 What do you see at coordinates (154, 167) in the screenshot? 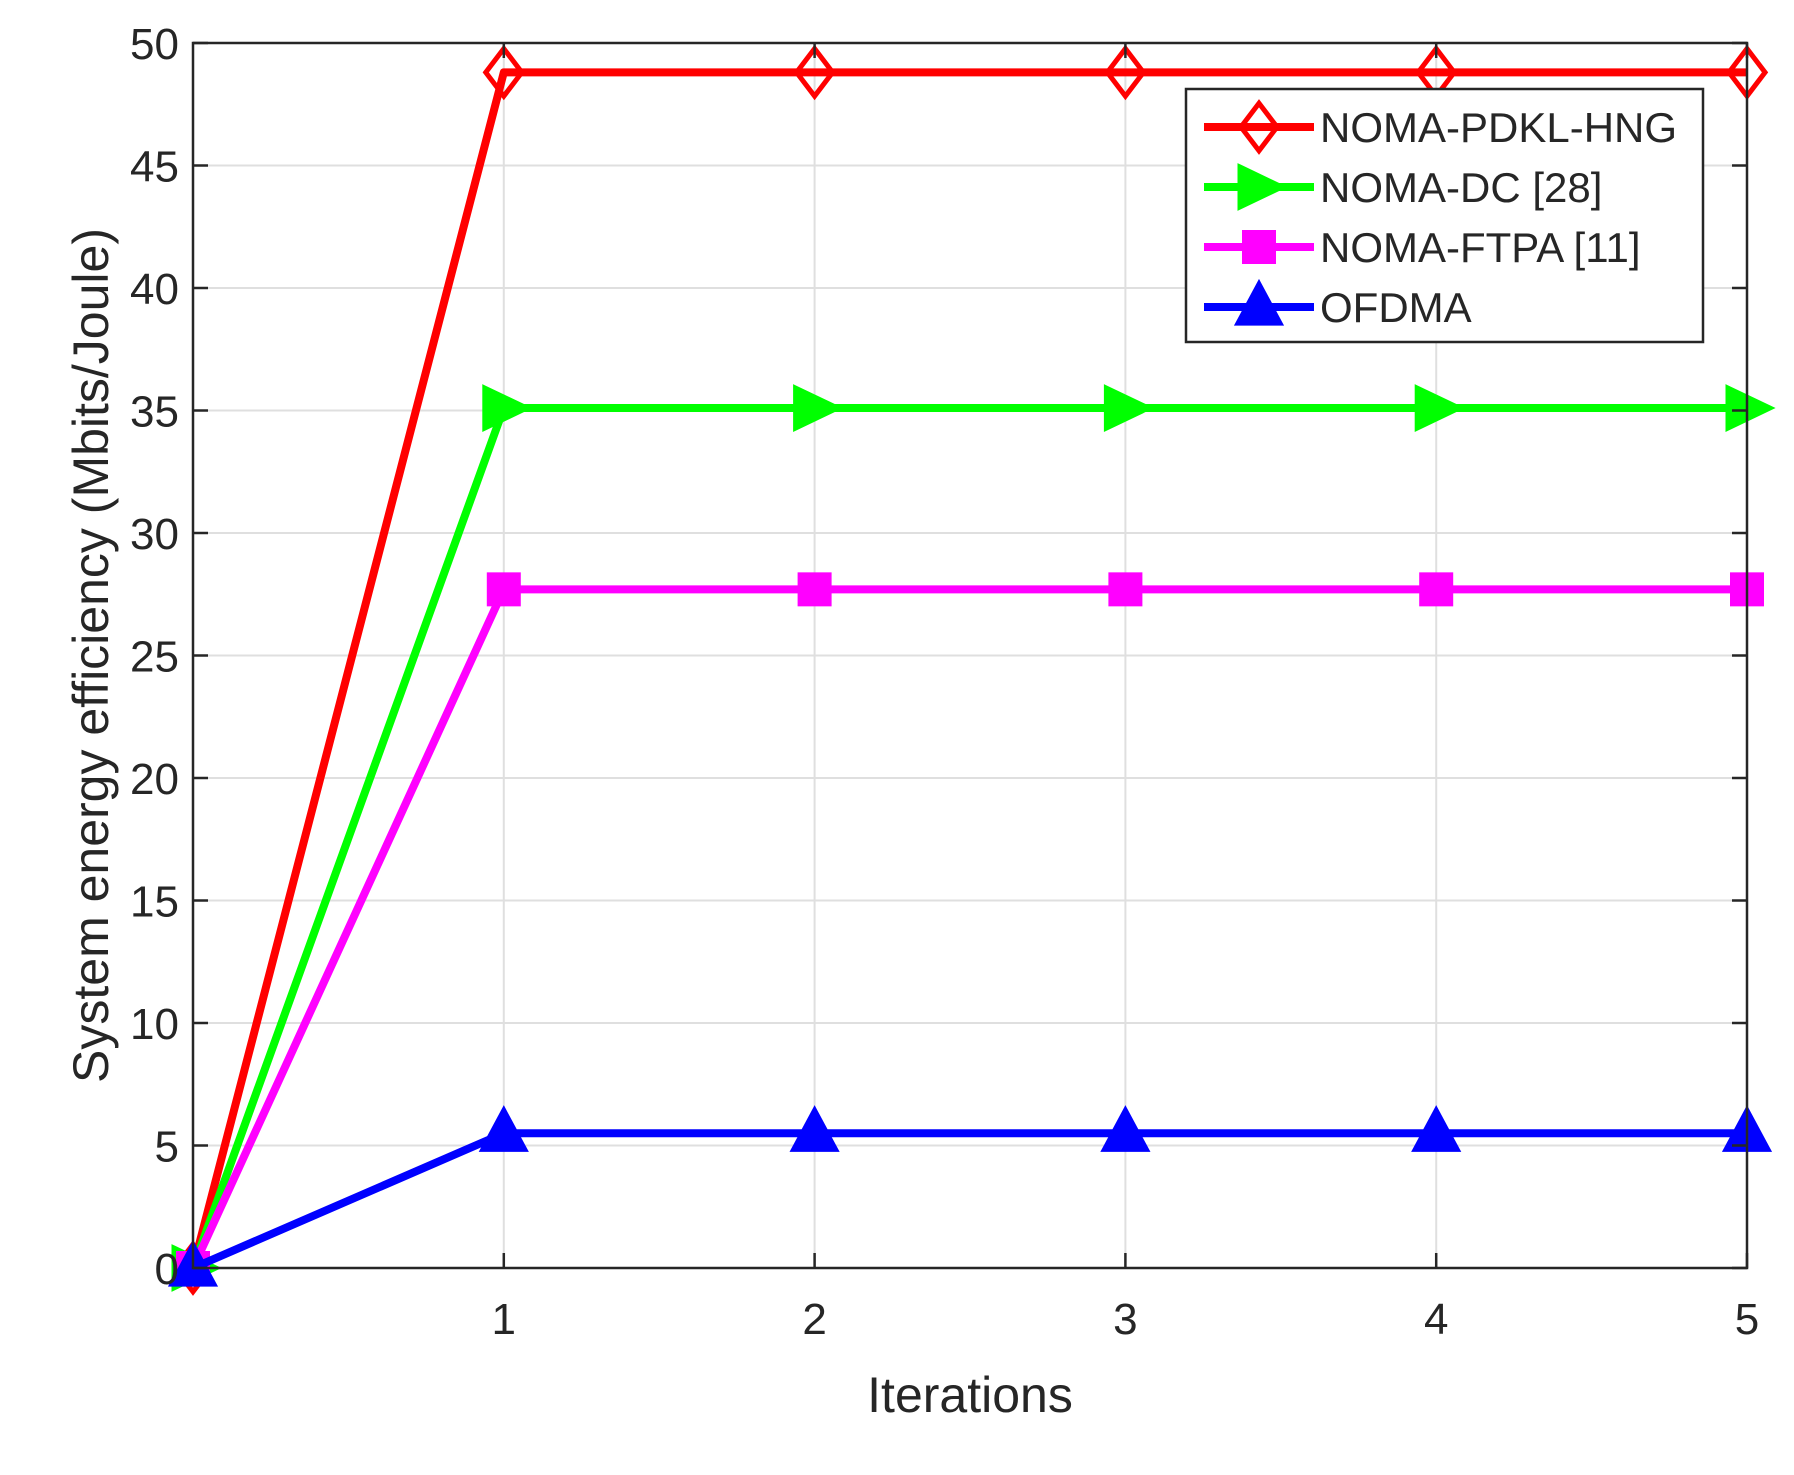
I see `y-tick-label: 45` at bounding box center [154, 167].